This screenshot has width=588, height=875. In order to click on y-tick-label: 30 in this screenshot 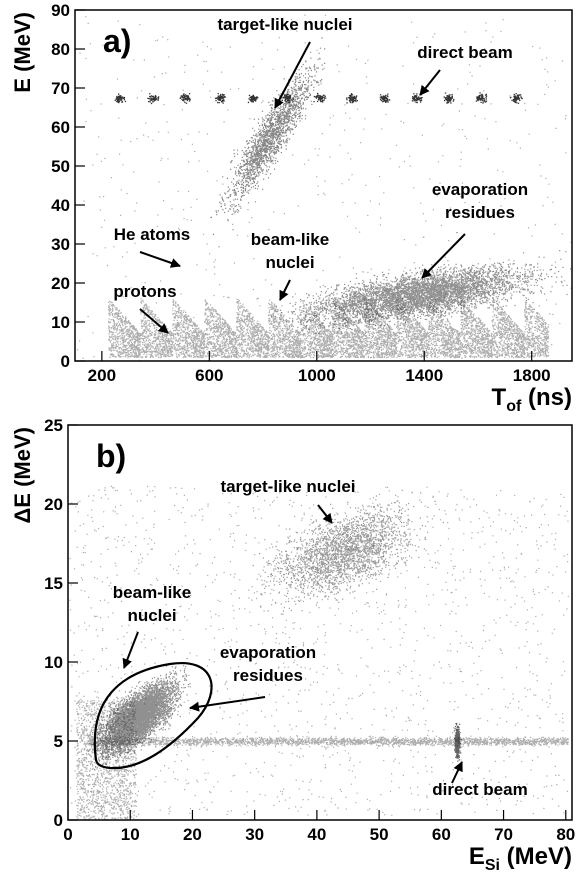, I will do `click(60, 244)`.